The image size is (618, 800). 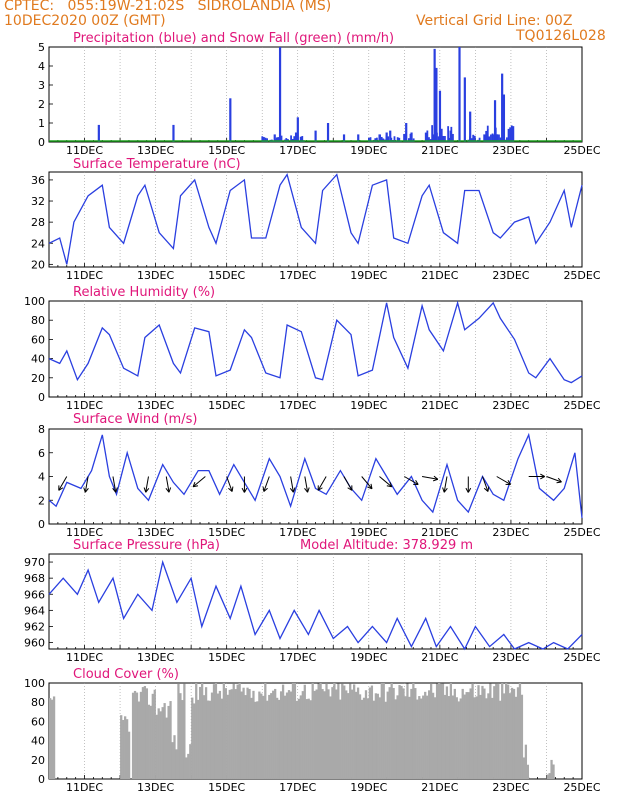 What do you see at coordinates (84, 150) in the screenshot?
I see `x-tick-label: 11DEC` at bounding box center [84, 150].